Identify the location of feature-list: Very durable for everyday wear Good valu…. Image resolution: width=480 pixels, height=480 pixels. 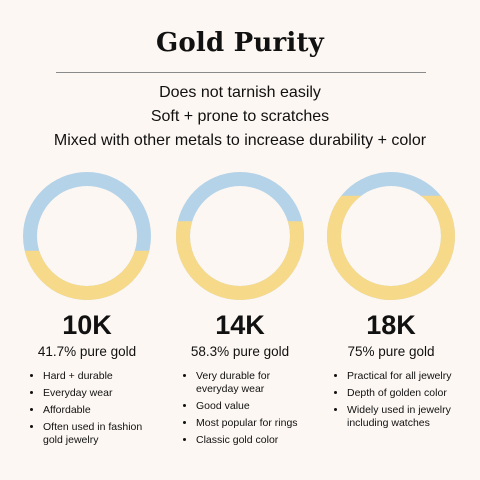
(240, 408).